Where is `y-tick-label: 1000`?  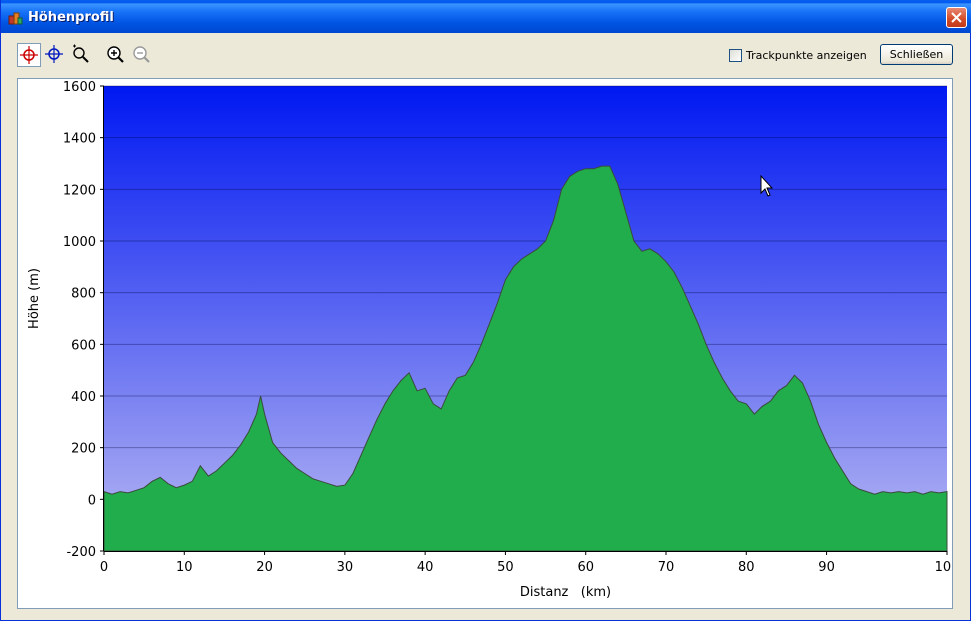 y-tick-label: 1000 is located at coordinates (79, 242).